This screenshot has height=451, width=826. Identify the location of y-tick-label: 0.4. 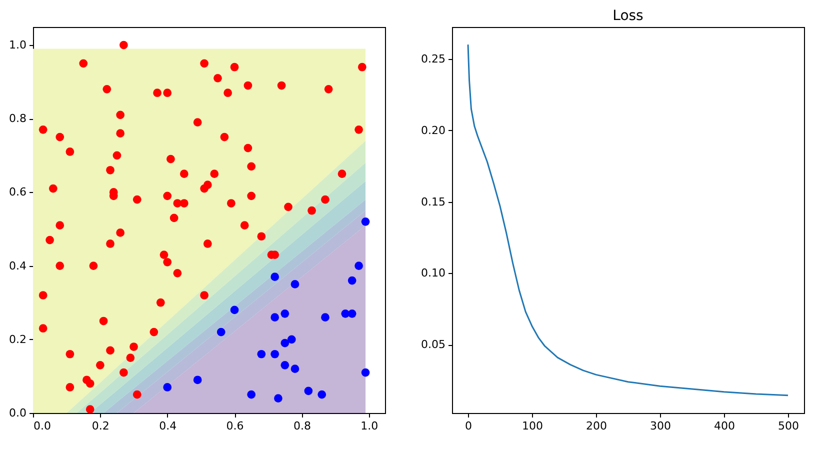
(17, 265).